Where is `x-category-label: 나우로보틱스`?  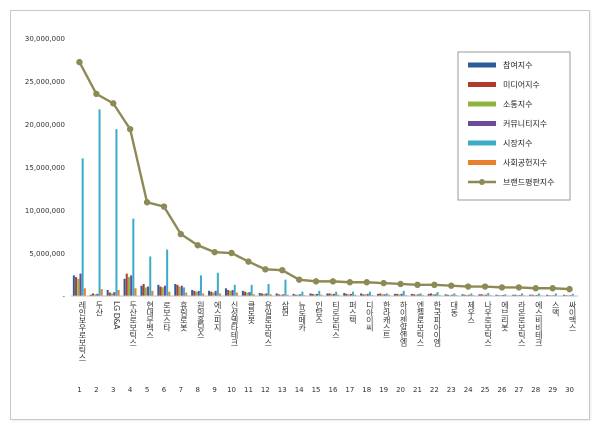 x-category-label: 나우로보틱스 is located at coordinates (487, 323).